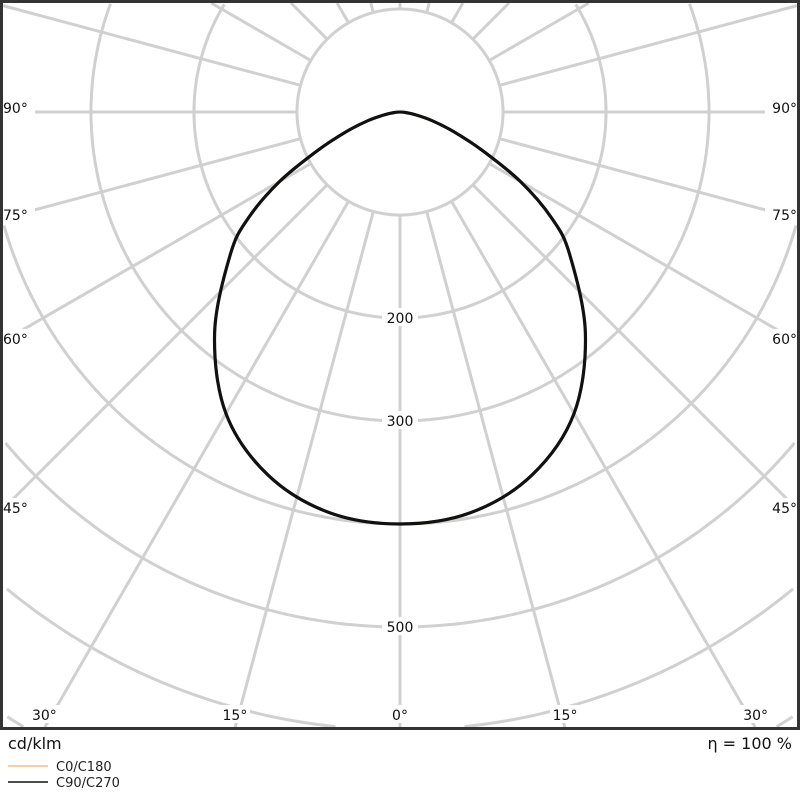  I want to click on radial-tick-label: 200, so click(400, 319).